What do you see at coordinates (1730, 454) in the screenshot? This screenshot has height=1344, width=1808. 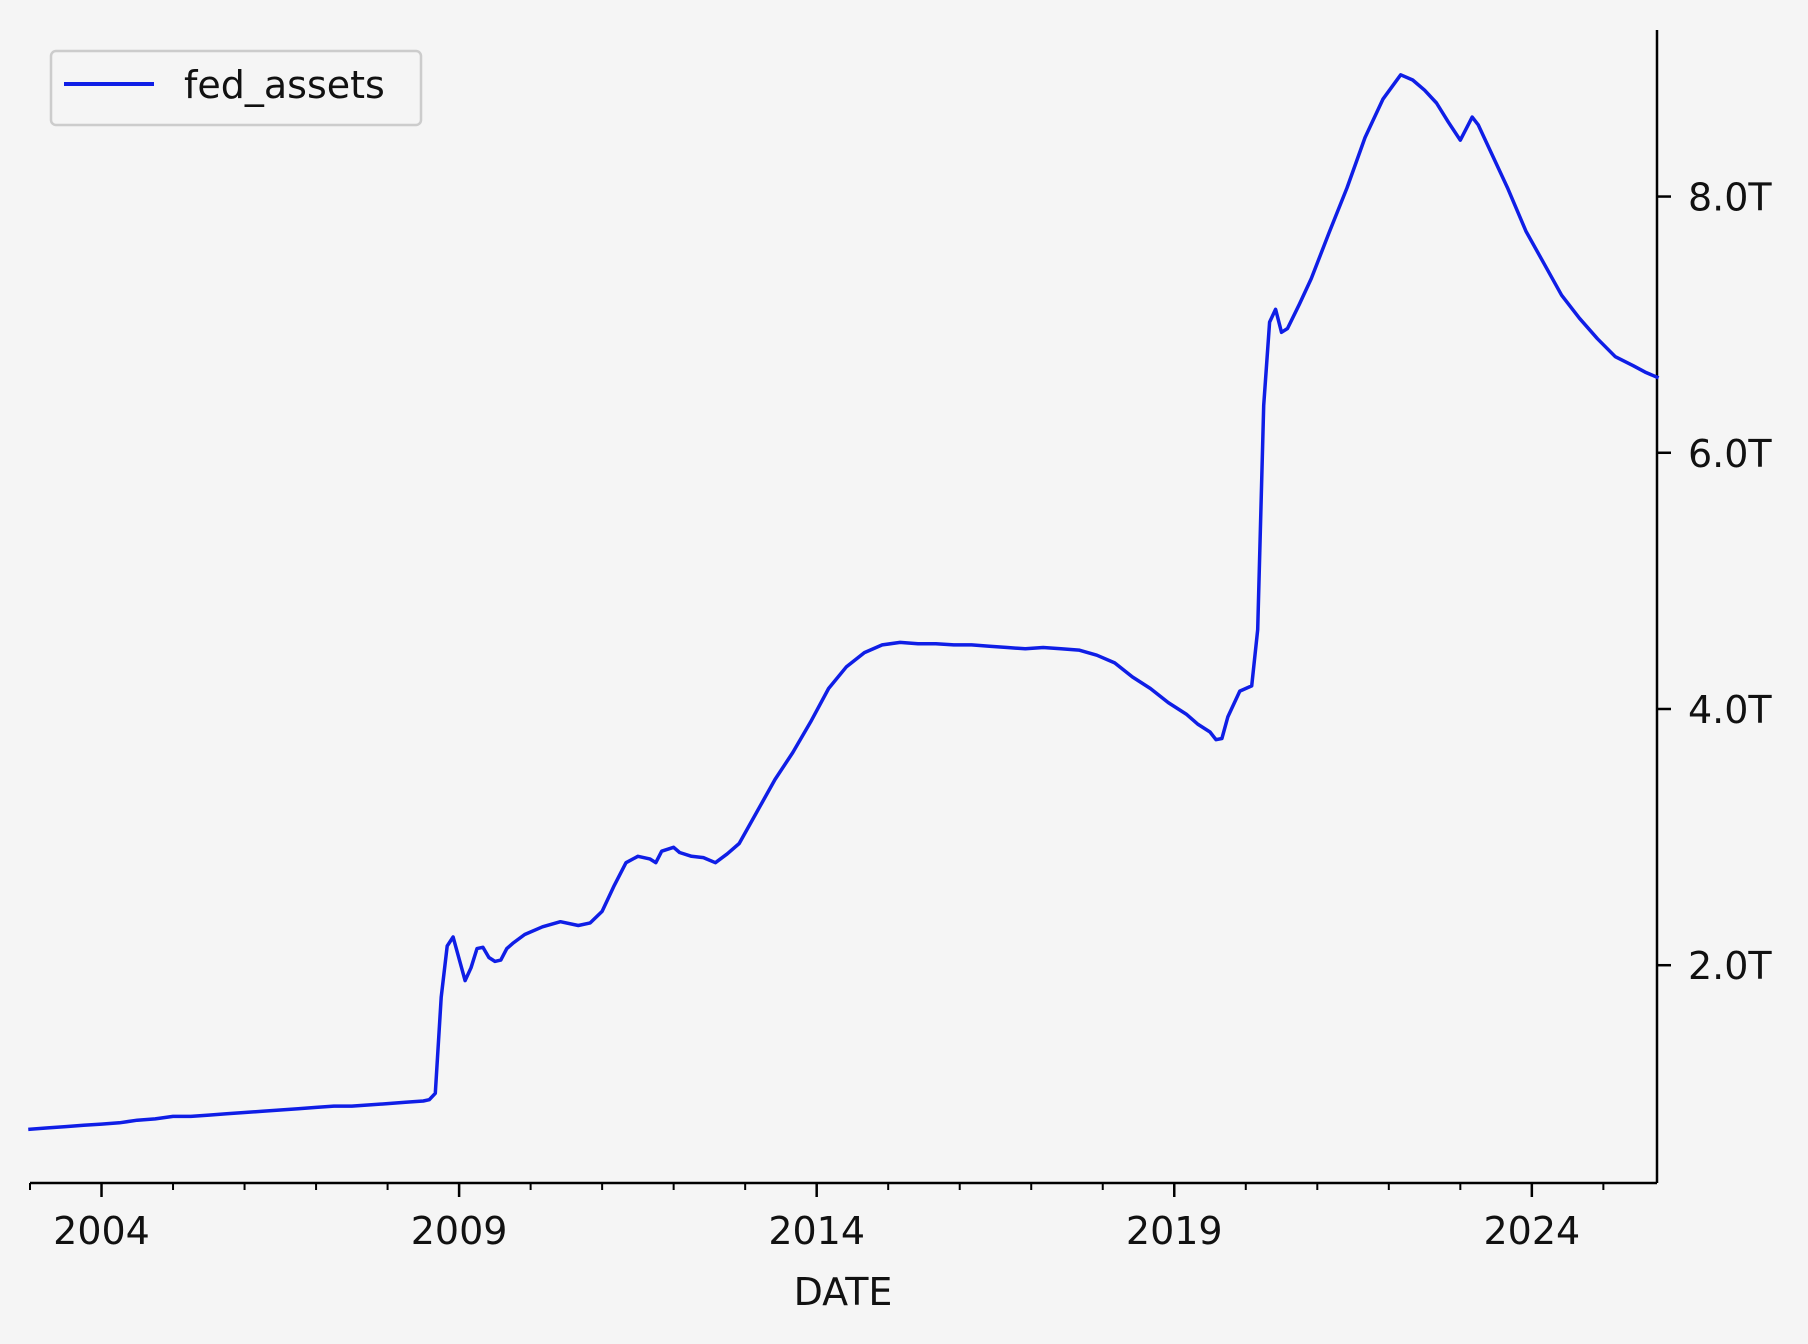 I see `y-tick-label: 6.0T` at bounding box center [1730, 454].